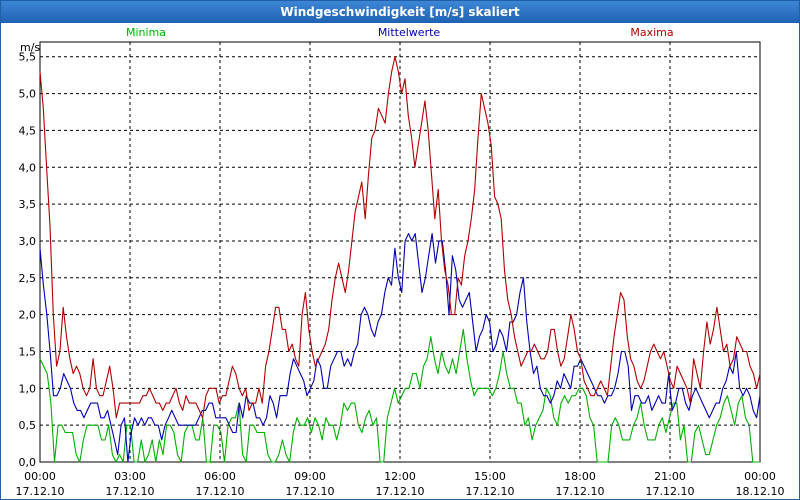 The width and height of the screenshot is (800, 500). Describe the element at coordinates (28, 462) in the screenshot. I see `y-tick-label: 0,0` at that location.